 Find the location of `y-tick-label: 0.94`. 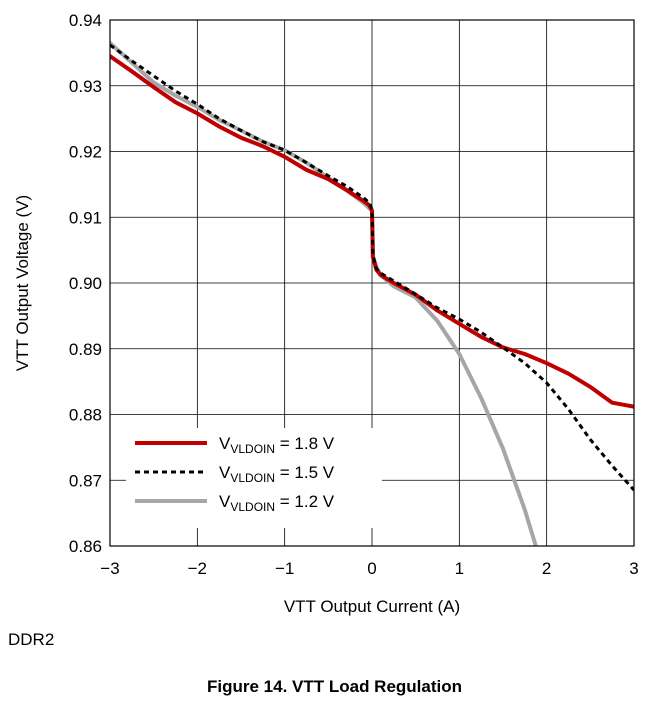

y-tick-label: 0.94 is located at coordinates (85, 20).